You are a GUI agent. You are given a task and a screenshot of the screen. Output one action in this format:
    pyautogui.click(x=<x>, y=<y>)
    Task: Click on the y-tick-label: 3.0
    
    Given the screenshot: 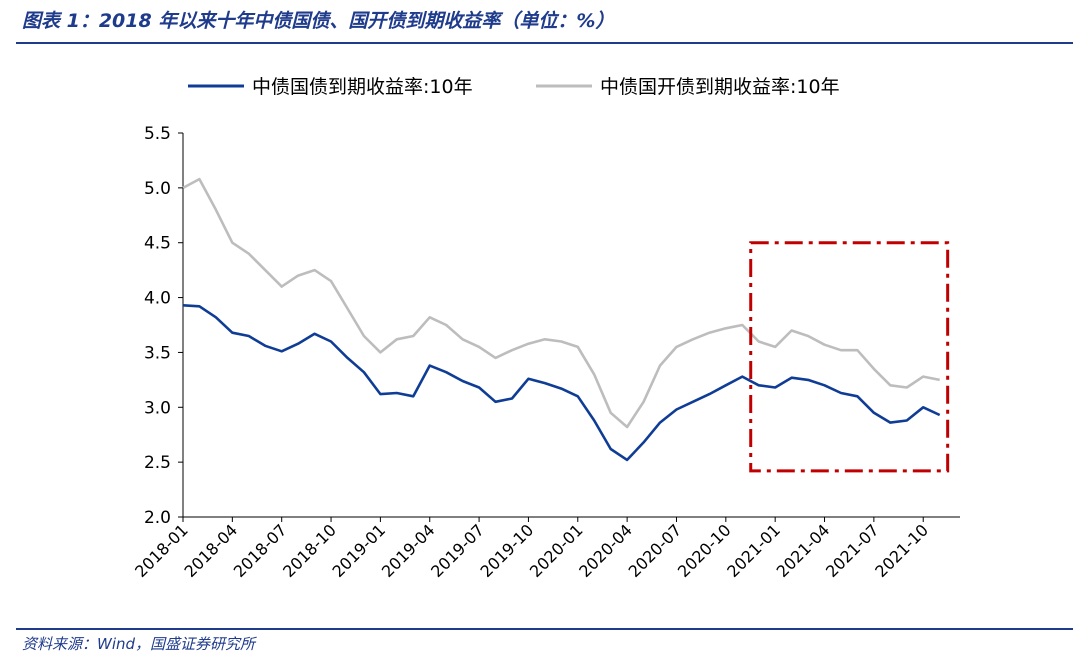 What is the action you would take?
    pyautogui.click(x=157, y=408)
    